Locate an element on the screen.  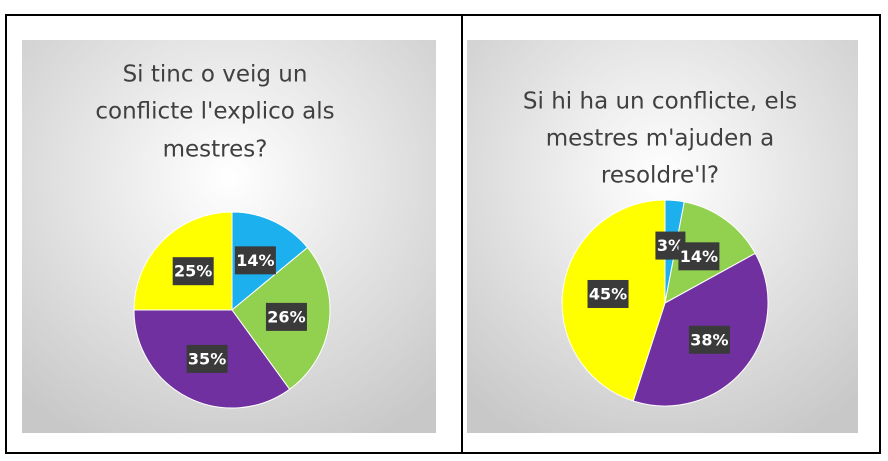
chart-title: mestres m'ajuden a is located at coordinates (660, 139).